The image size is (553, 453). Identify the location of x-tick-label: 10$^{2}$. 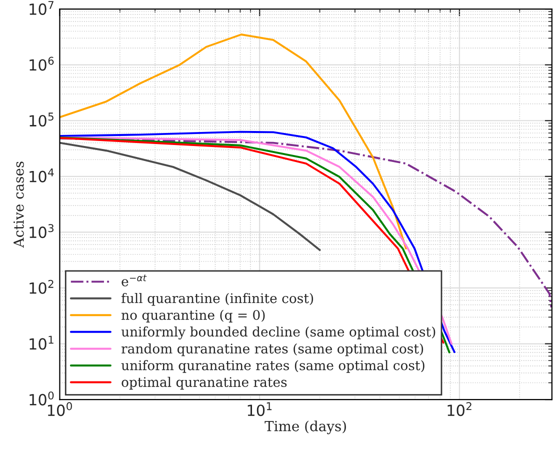
(460, 409).